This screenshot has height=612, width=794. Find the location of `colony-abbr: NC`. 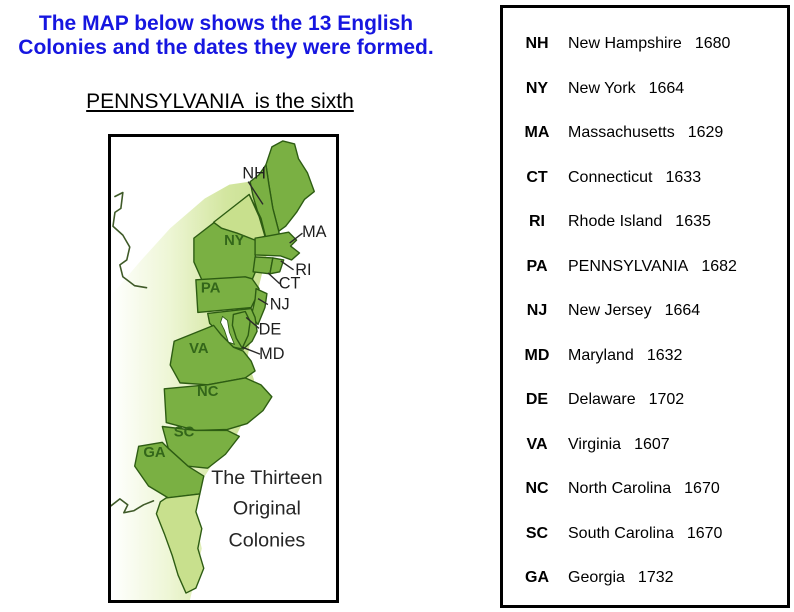

colony-abbr: NC is located at coordinates (537, 489).